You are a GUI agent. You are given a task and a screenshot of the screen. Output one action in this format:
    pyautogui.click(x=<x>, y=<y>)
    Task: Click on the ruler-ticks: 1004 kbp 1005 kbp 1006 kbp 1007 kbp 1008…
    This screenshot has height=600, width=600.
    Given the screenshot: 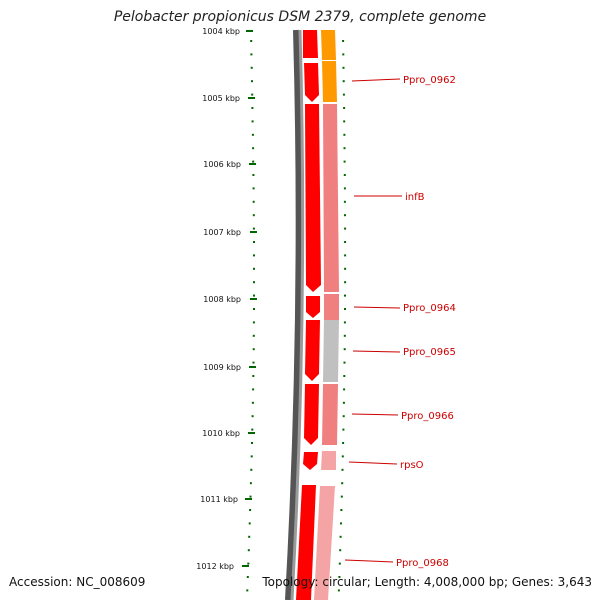 What is the action you would take?
    pyautogui.click(x=226, y=299)
    